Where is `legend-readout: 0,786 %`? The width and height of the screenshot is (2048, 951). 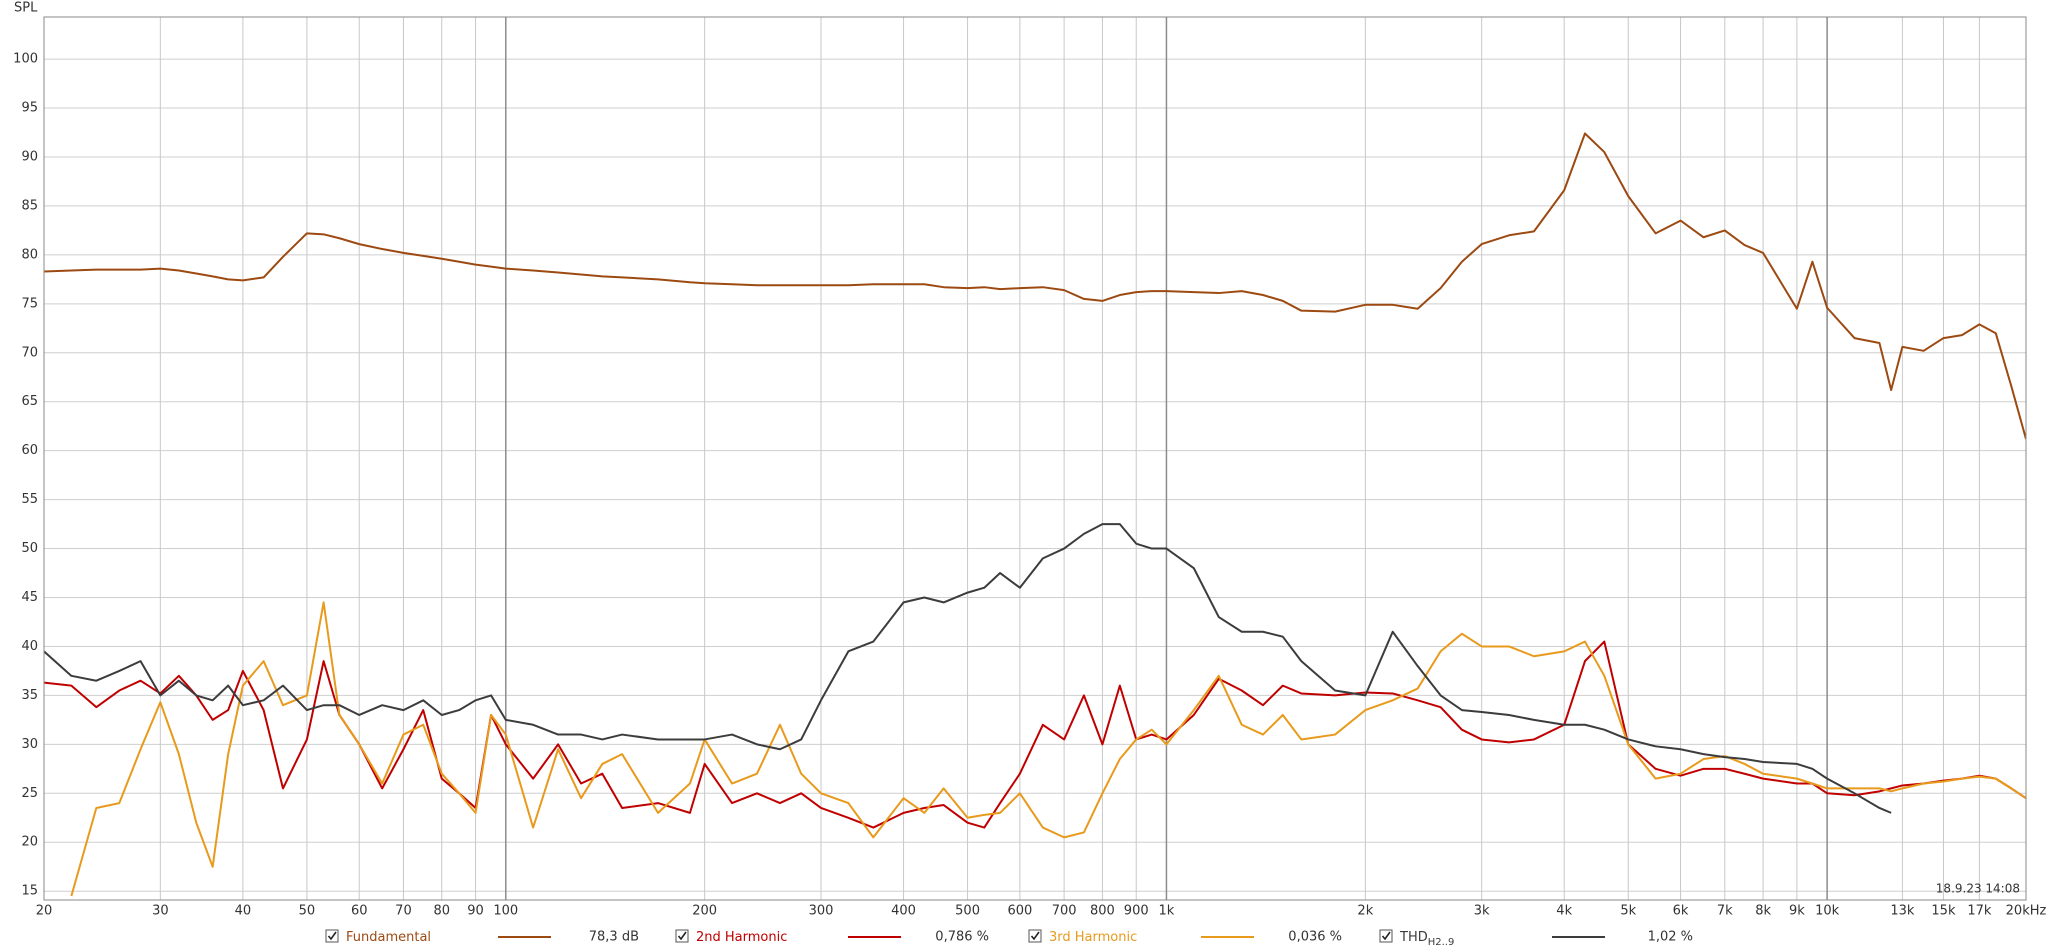 legend-readout: 0,786 % is located at coordinates (962, 937).